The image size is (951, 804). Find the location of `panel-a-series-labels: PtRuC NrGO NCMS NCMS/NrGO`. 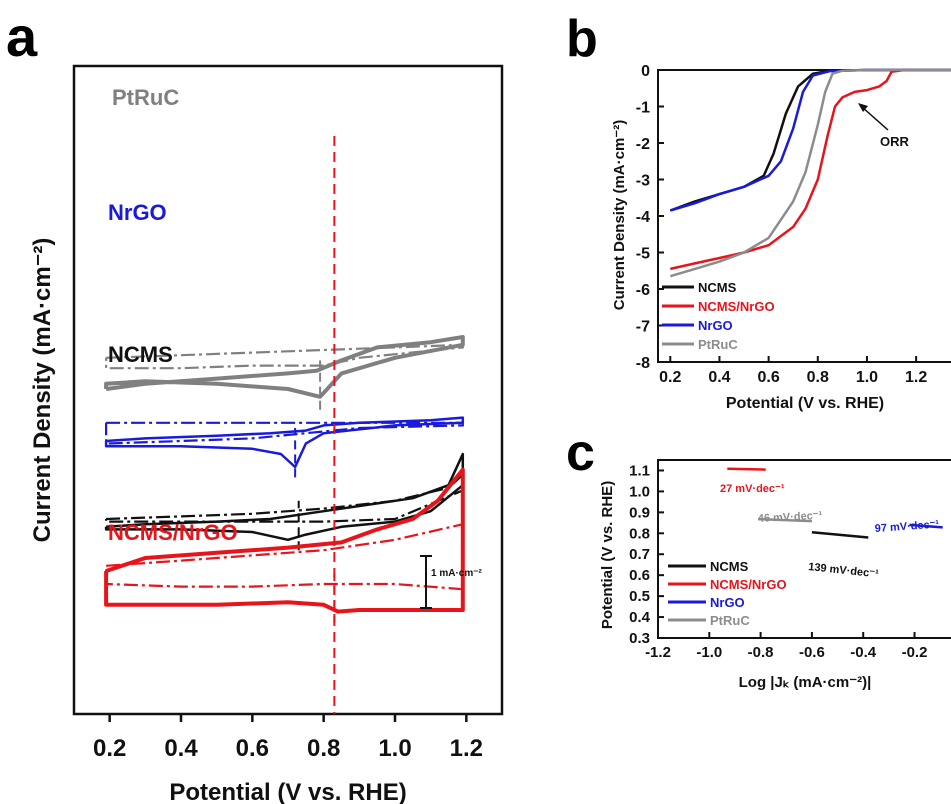

panel-a-series-labels: PtRuC NrGO NCMS NCMS/NrGO is located at coordinates (173, 315).